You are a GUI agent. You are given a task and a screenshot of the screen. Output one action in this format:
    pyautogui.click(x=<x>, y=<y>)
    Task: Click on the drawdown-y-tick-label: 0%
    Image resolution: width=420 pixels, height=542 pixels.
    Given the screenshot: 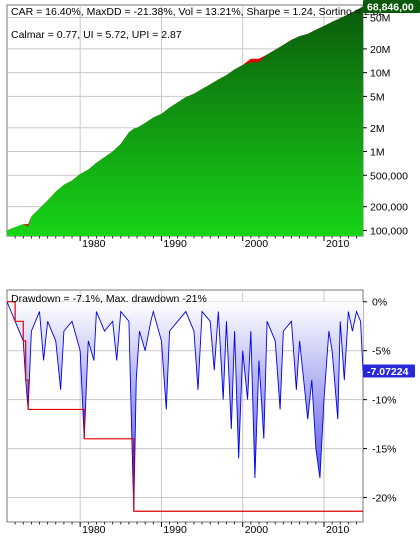 What is the action you would take?
    pyautogui.click(x=379, y=303)
    